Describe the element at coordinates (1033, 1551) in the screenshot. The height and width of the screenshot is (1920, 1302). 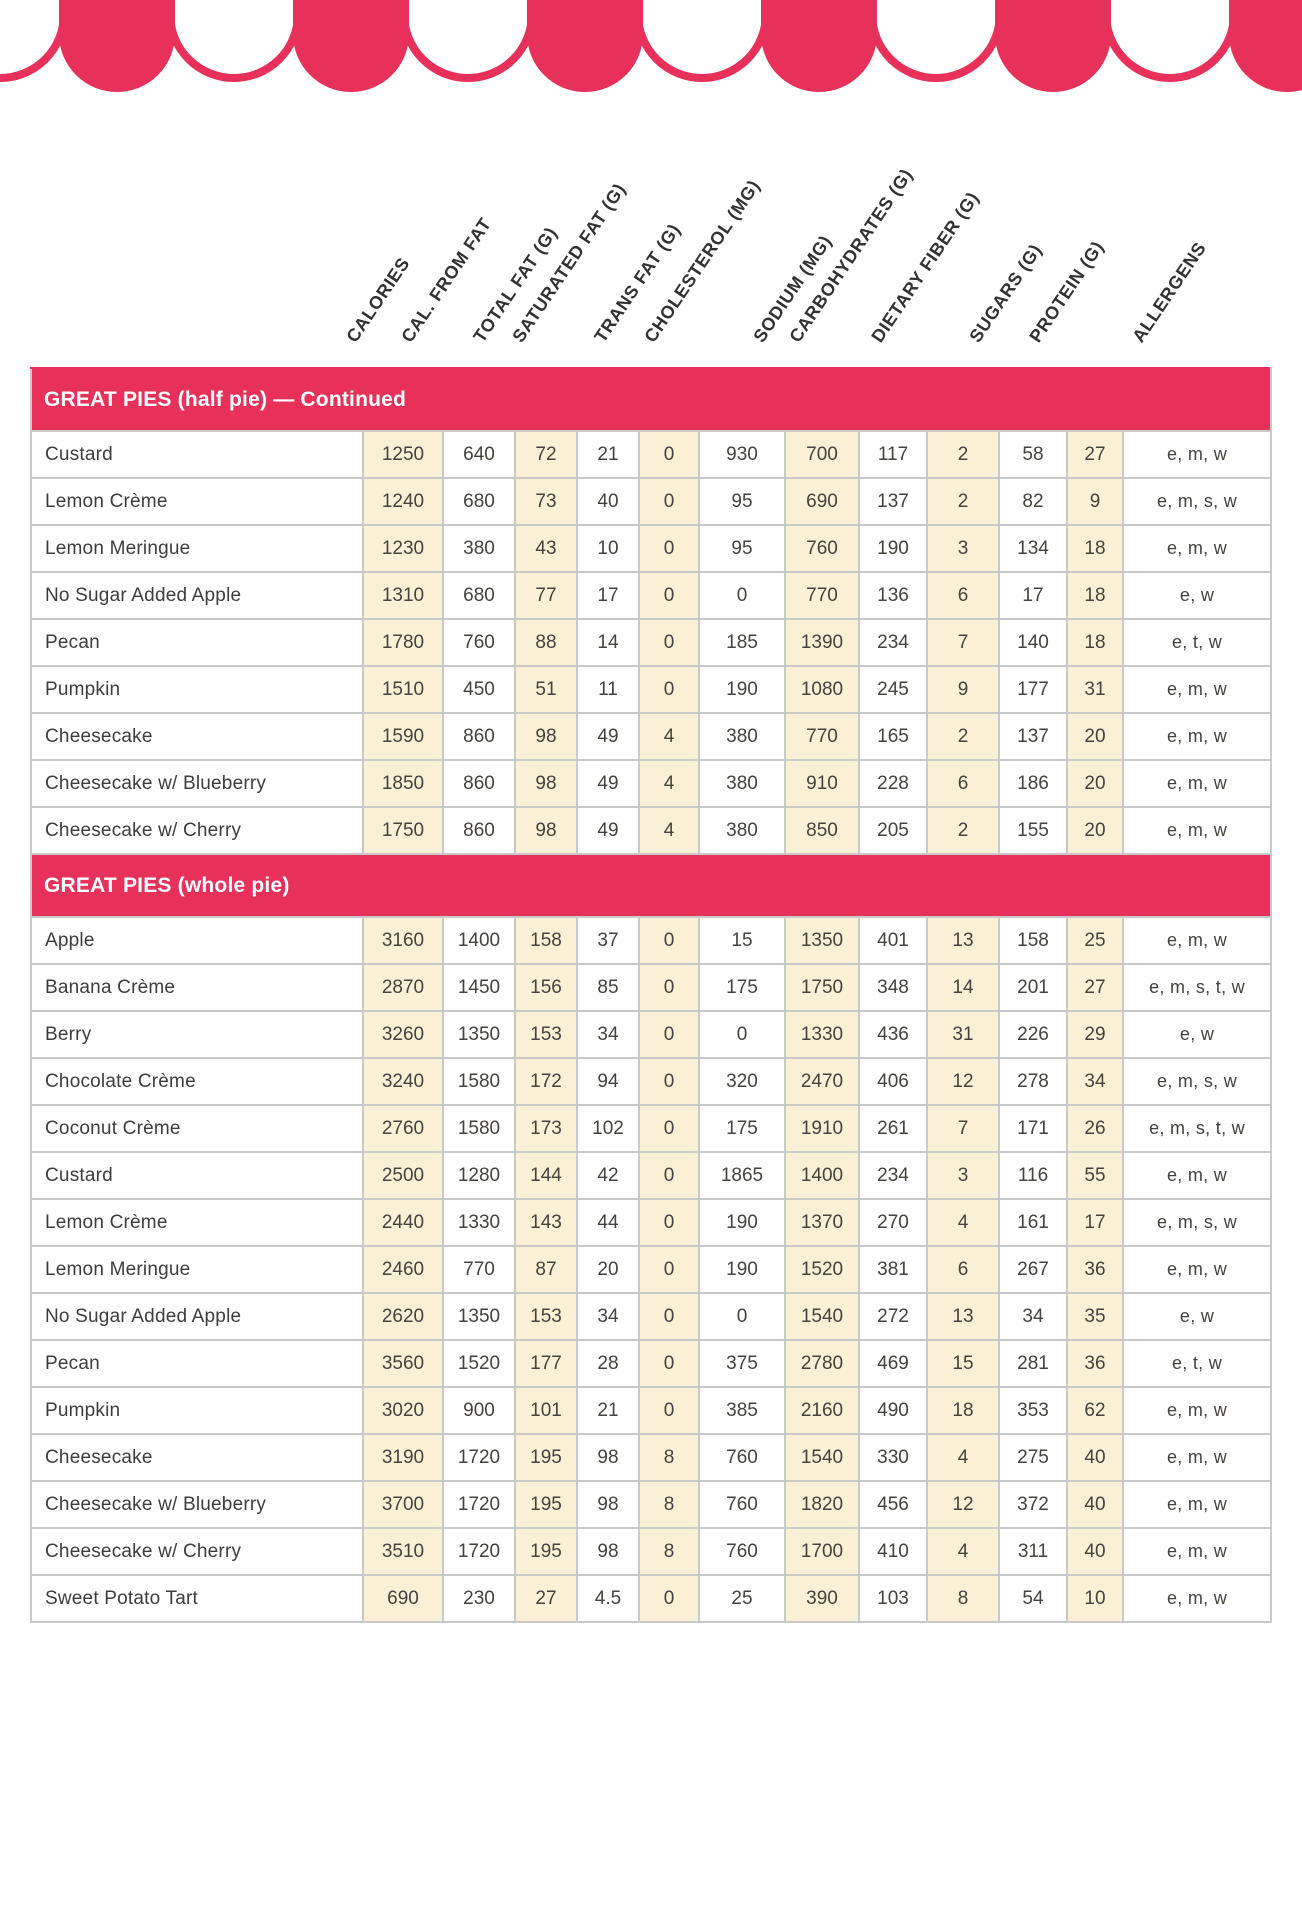
I see `nutrition-value: 311` at that location.